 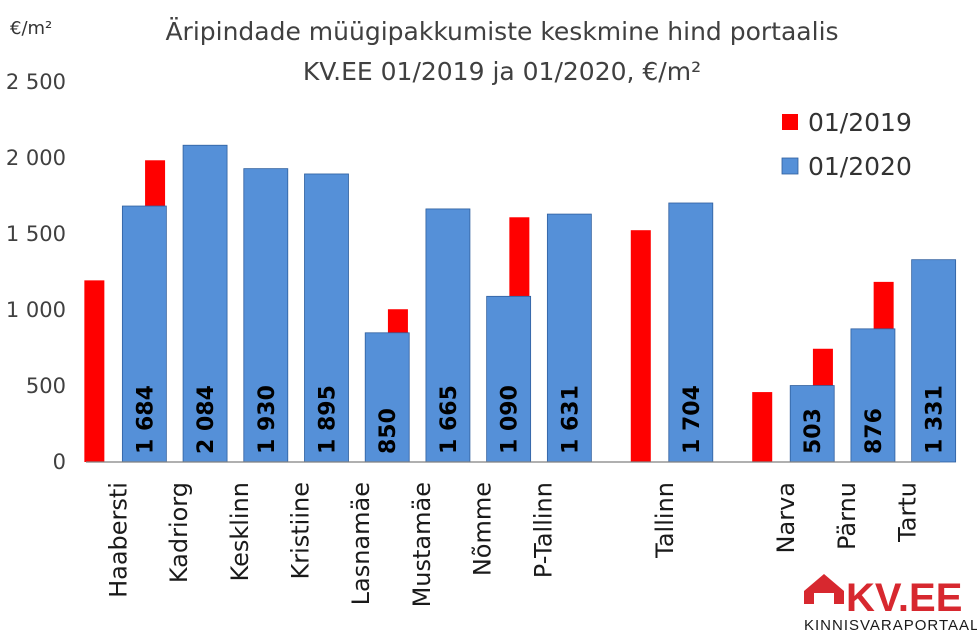 What do you see at coordinates (813, 431) in the screenshot?
I see `data-label: 503` at bounding box center [813, 431].